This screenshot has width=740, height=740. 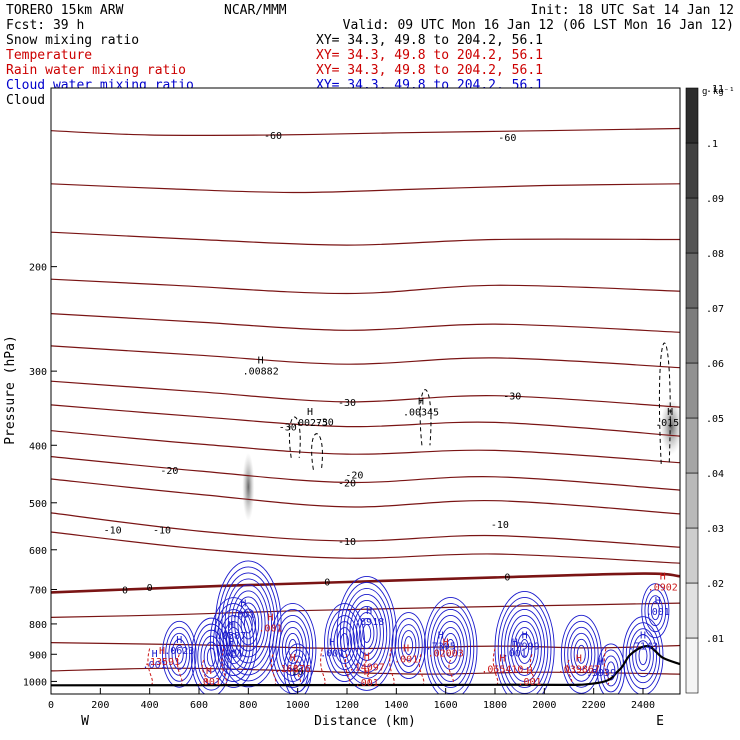 I want to click on colorbar-label: .01, so click(x=715, y=639).